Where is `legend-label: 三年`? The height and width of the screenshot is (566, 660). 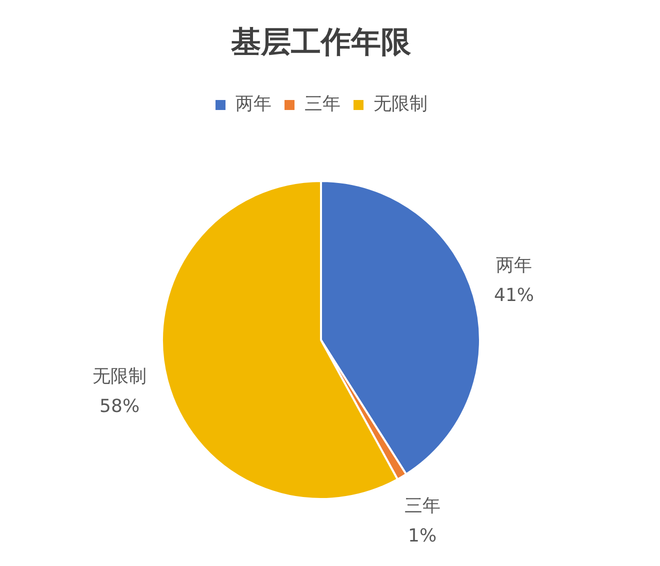 legend-label: 三年 is located at coordinates (322, 104).